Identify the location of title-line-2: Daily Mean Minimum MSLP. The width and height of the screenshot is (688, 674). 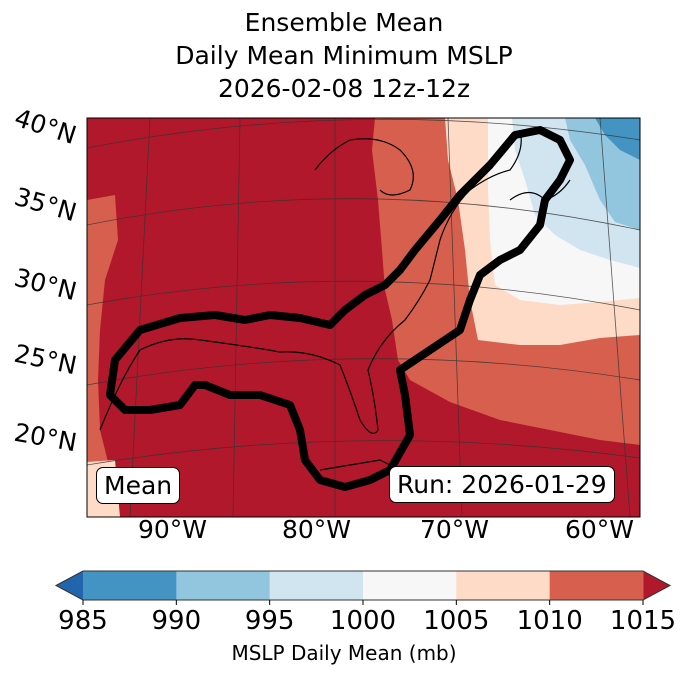
(344, 55).